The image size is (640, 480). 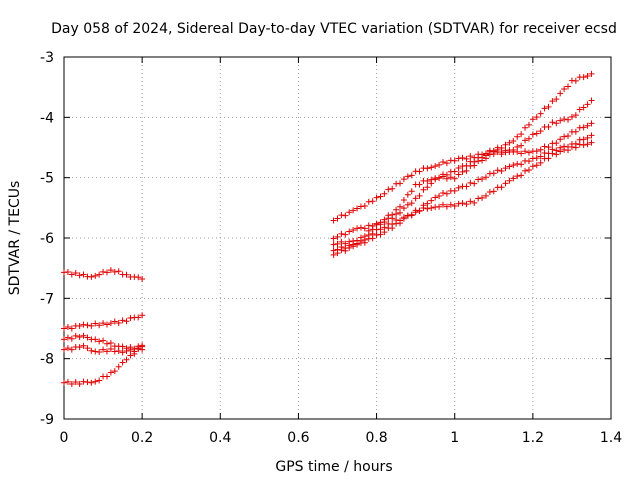 What do you see at coordinates (454, 438) in the screenshot?
I see `x-tick-label: 1` at bounding box center [454, 438].